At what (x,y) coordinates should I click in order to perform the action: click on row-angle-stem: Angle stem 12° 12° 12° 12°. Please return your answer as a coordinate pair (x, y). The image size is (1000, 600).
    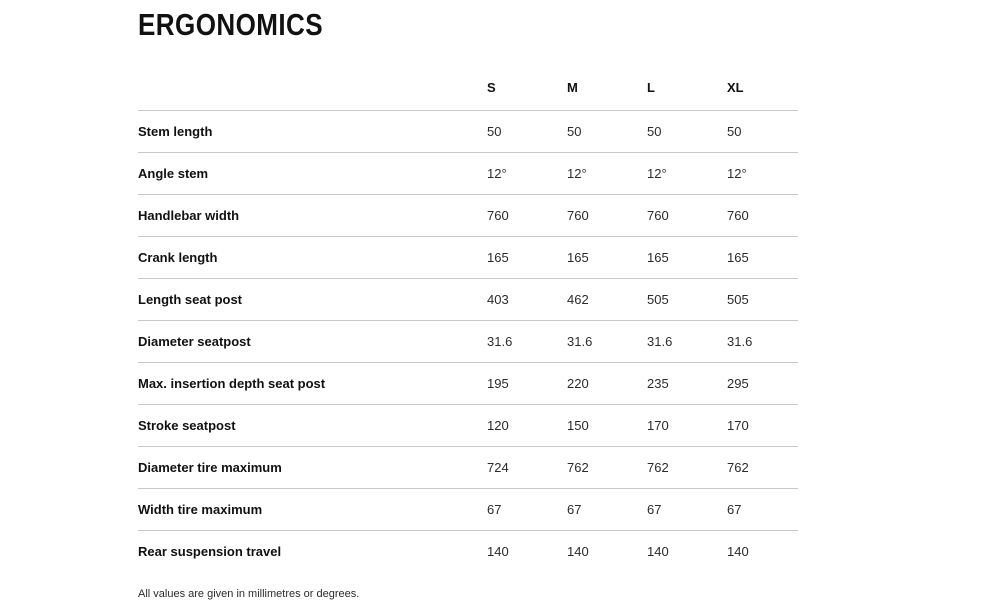
    Looking at the image, I should click on (468, 173).